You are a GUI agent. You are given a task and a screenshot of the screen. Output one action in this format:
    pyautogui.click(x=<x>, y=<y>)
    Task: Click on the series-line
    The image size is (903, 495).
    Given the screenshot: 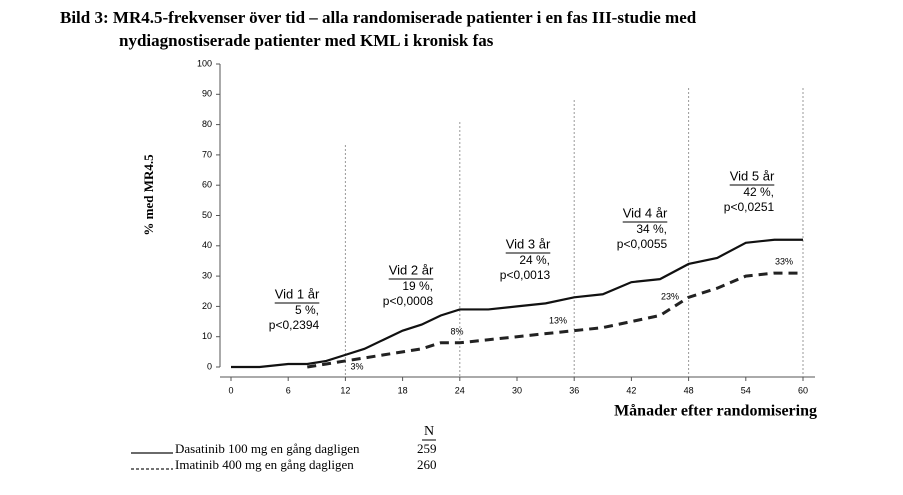 What is the action you would take?
    pyautogui.click(x=555, y=320)
    